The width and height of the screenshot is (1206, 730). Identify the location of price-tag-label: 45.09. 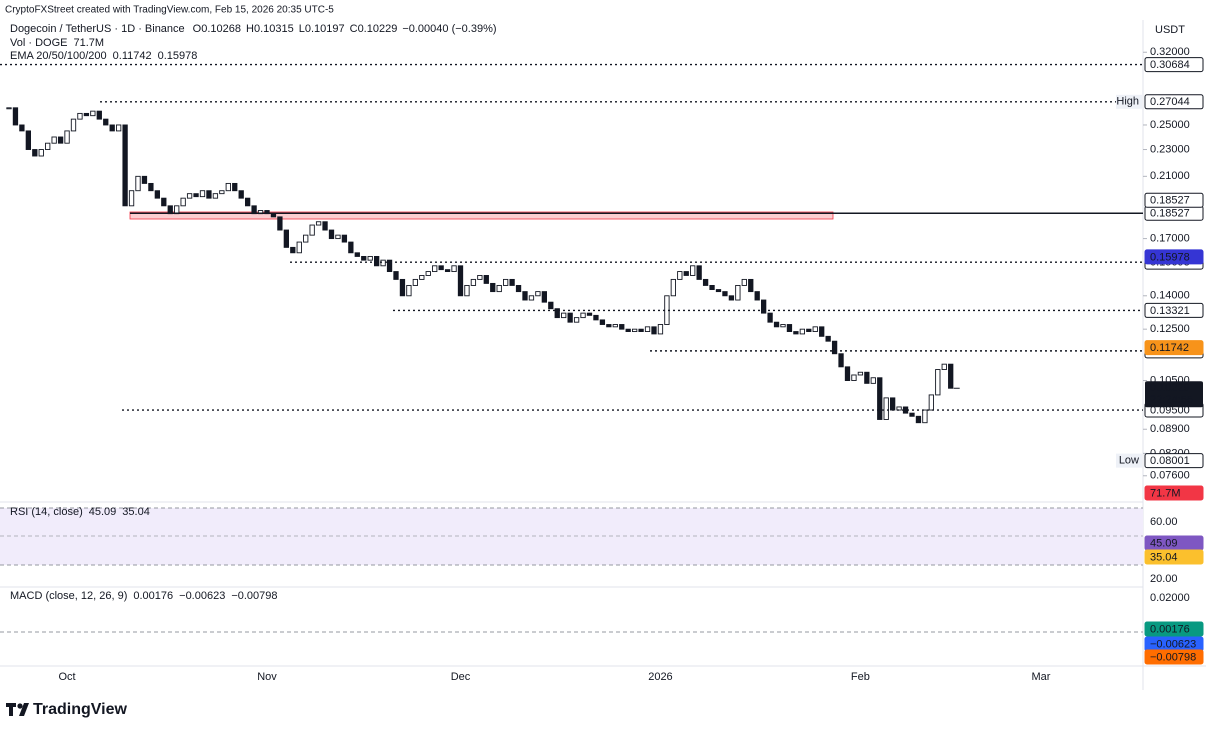
(1164, 543).